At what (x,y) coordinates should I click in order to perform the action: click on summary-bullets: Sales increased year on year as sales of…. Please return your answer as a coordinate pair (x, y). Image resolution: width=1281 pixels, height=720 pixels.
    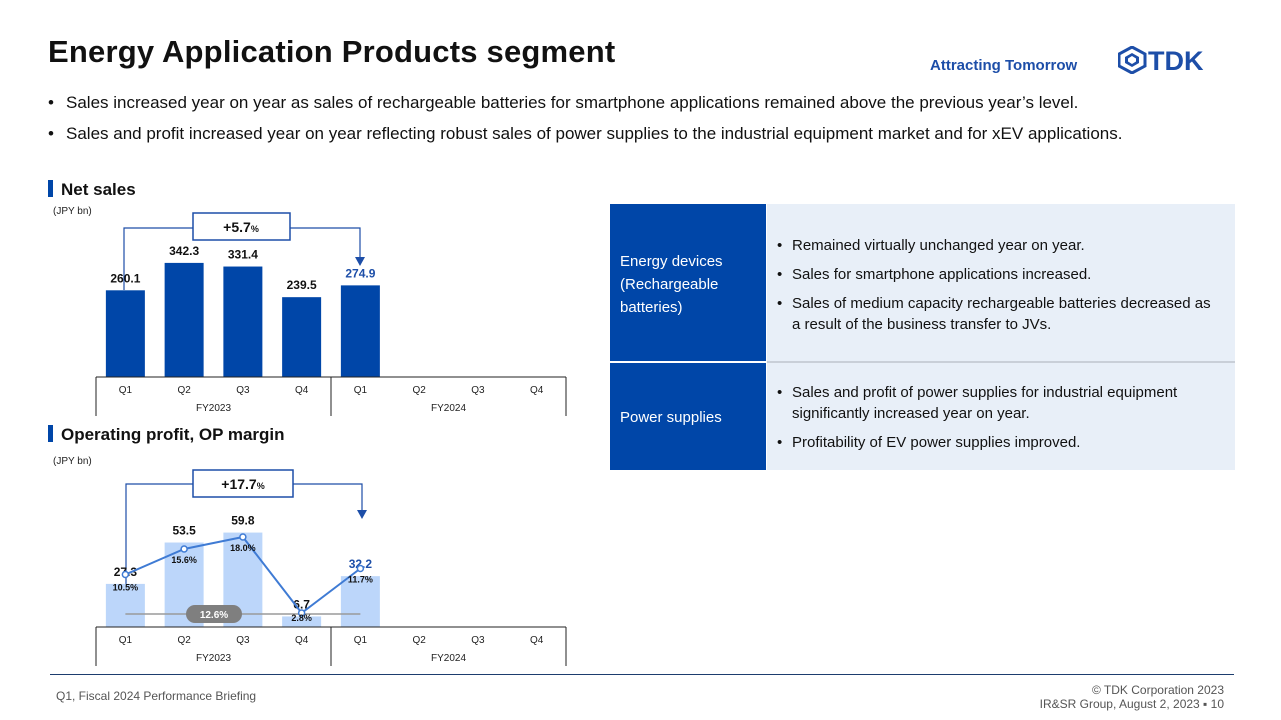
    Looking at the image, I should click on (658, 122).